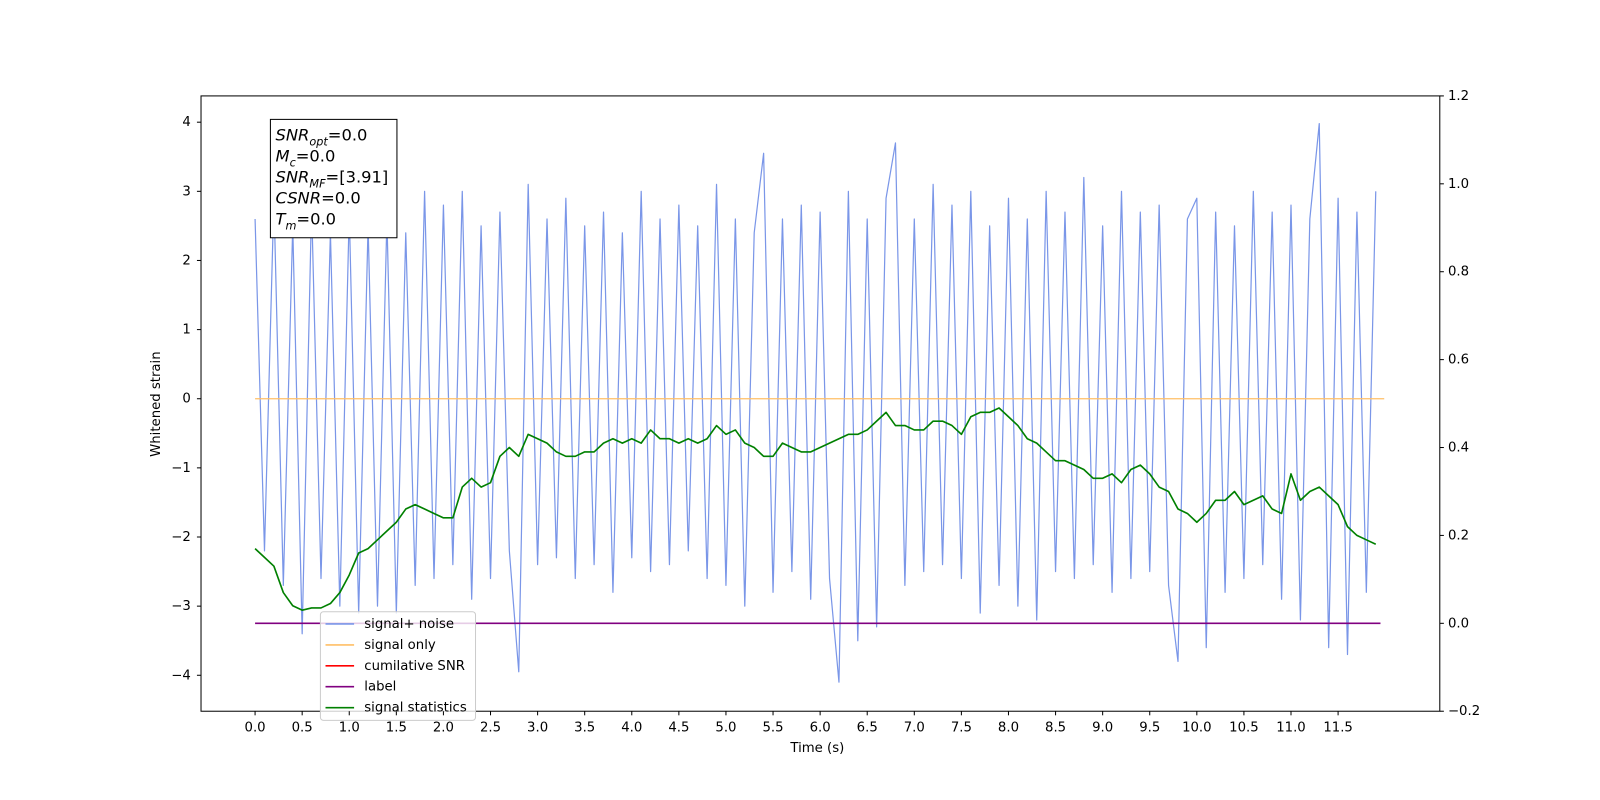  I want to click on annotation-line: Mc=0.0, so click(306, 157).